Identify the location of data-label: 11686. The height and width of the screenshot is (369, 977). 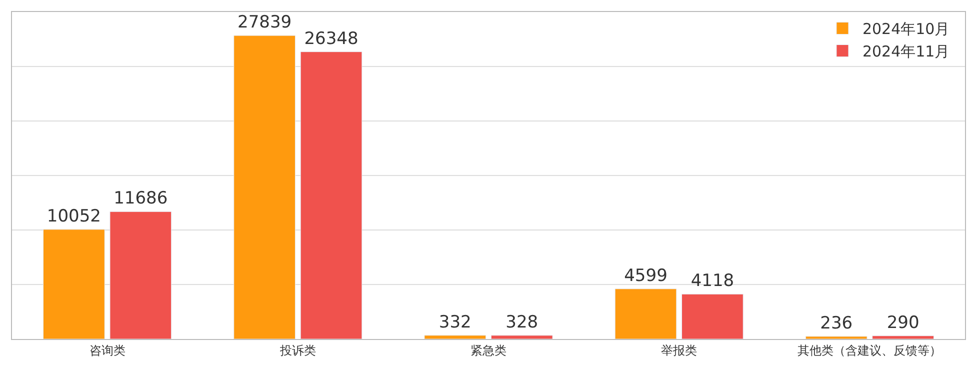
(141, 198).